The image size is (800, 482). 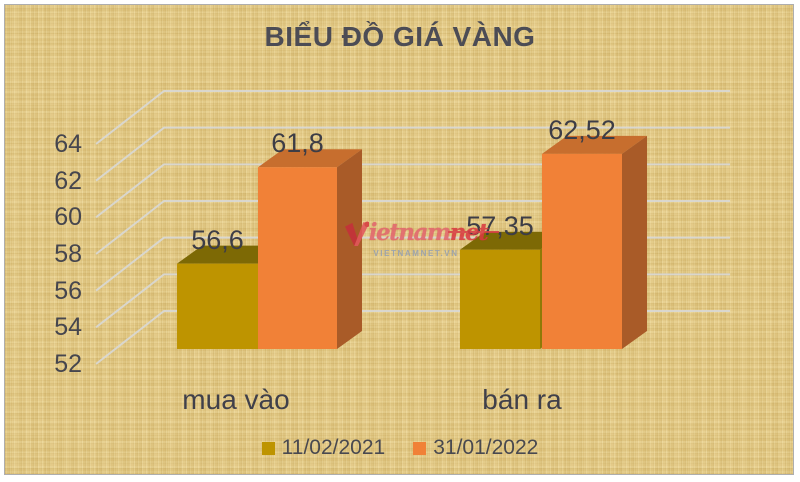 I want to click on vietnamnet-logo: ietnamnet, so click(x=416, y=231).